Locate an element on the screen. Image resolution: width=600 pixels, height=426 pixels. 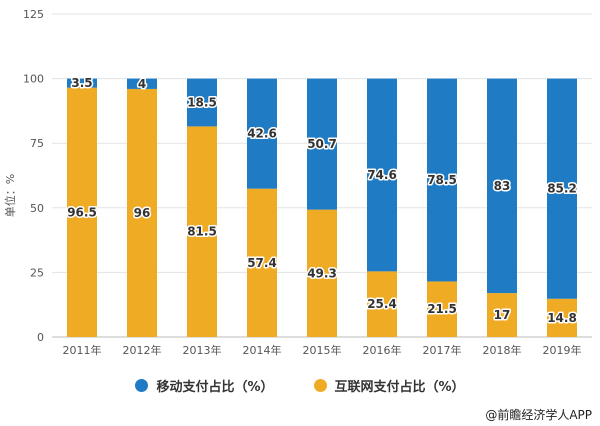
legend-item-mobile: 移动支付占比（%） is located at coordinates (204, 385).